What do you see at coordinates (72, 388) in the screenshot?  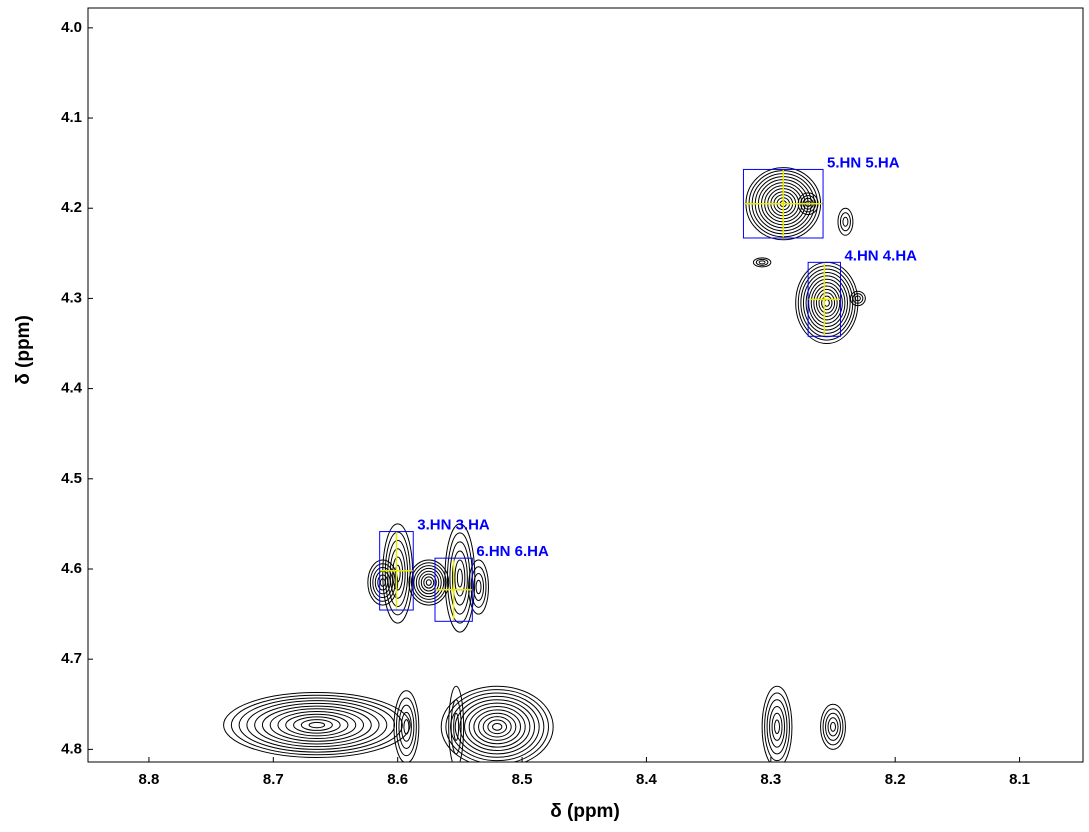 I see `y-tick-label: 4.4` at bounding box center [72, 388].